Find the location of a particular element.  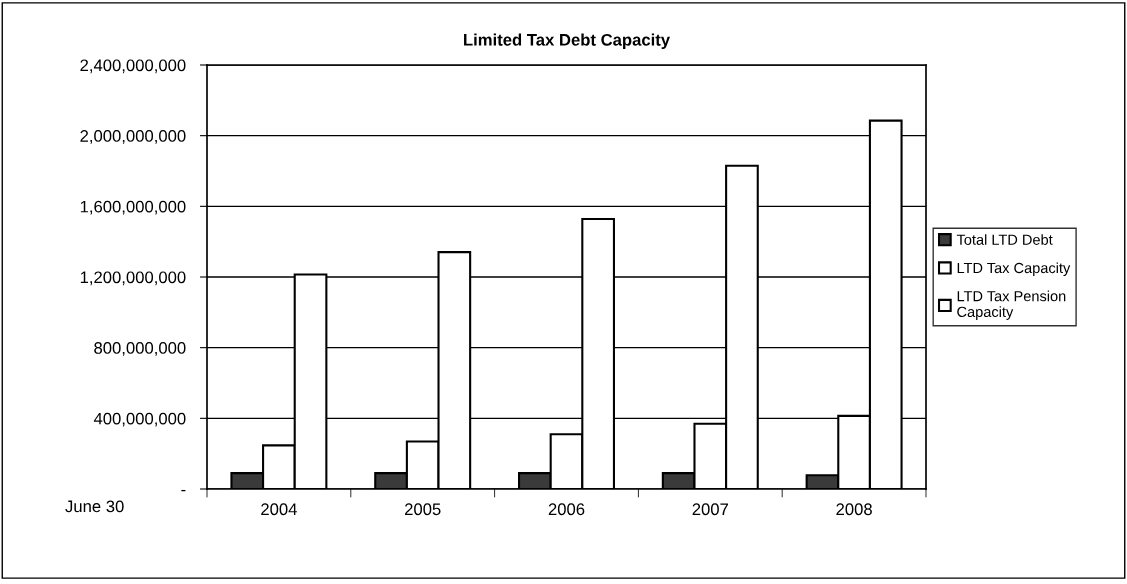

x-tick-label: 2005 is located at coordinates (423, 509).